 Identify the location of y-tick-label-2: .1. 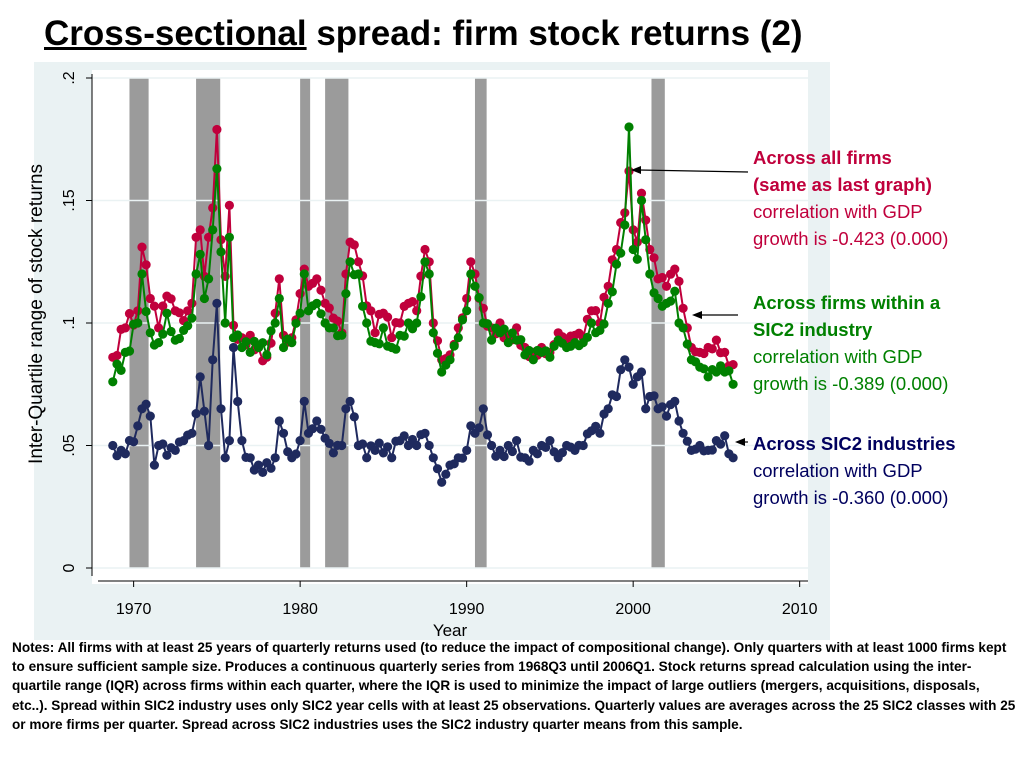
(69, 322).